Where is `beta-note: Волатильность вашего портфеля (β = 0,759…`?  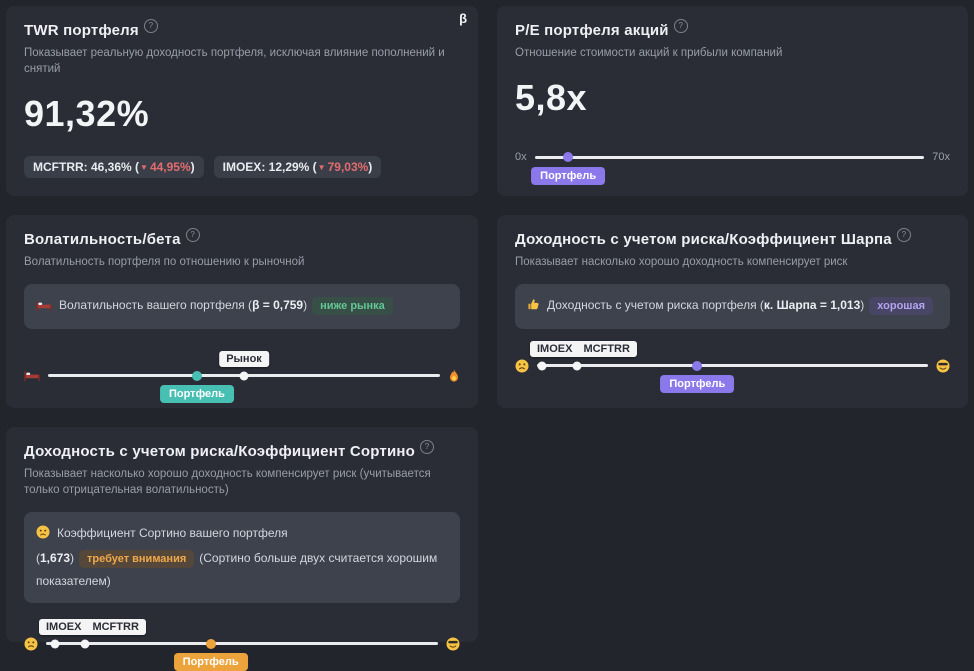 beta-note: Волатильность вашего портфеля (β = 0,759… is located at coordinates (242, 306).